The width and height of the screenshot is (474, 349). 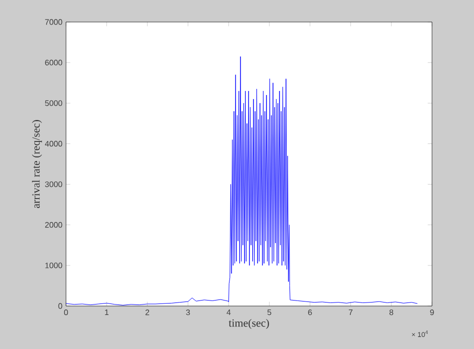 I want to click on y-axis-title: arrival rate (req/sec), so click(x=37, y=164).